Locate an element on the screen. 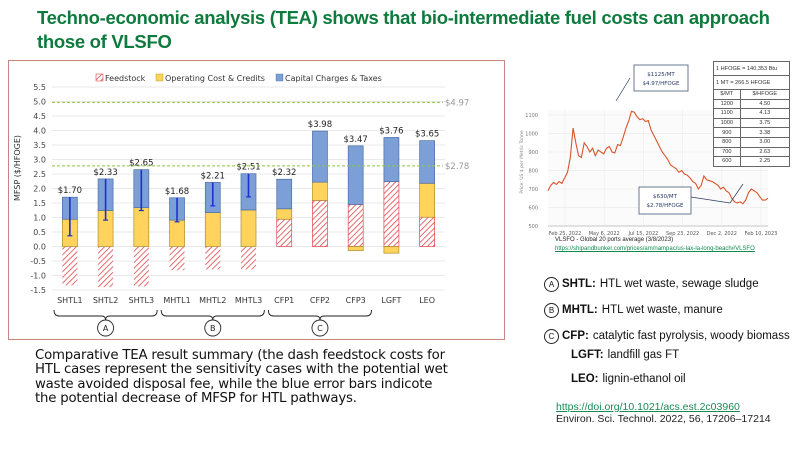 The width and height of the screenshot is (800, 450). table-row: 1100 4.13 is located at coordinates (752, 113).